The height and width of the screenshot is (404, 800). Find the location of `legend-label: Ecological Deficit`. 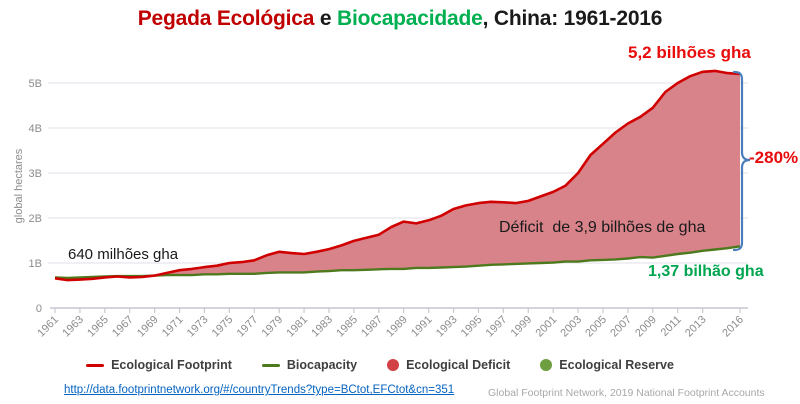

legend-label: Ecological Deficit is located at coordinates (458, 365).